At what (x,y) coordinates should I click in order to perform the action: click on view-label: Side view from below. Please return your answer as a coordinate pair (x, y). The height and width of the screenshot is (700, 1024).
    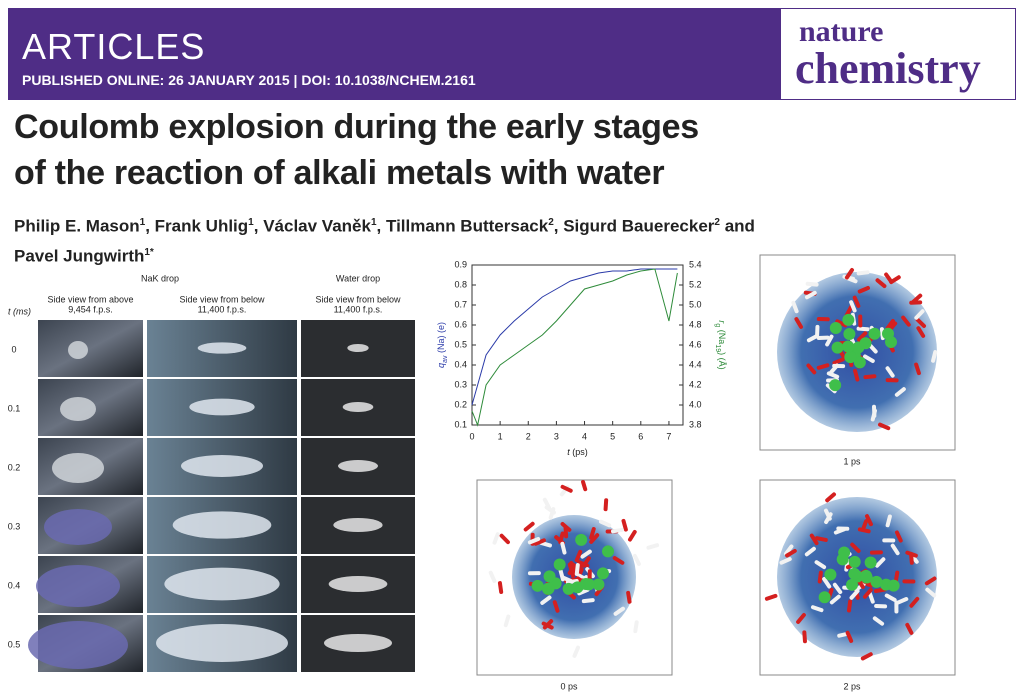
    Looking at the image, I should click on (358, 299).